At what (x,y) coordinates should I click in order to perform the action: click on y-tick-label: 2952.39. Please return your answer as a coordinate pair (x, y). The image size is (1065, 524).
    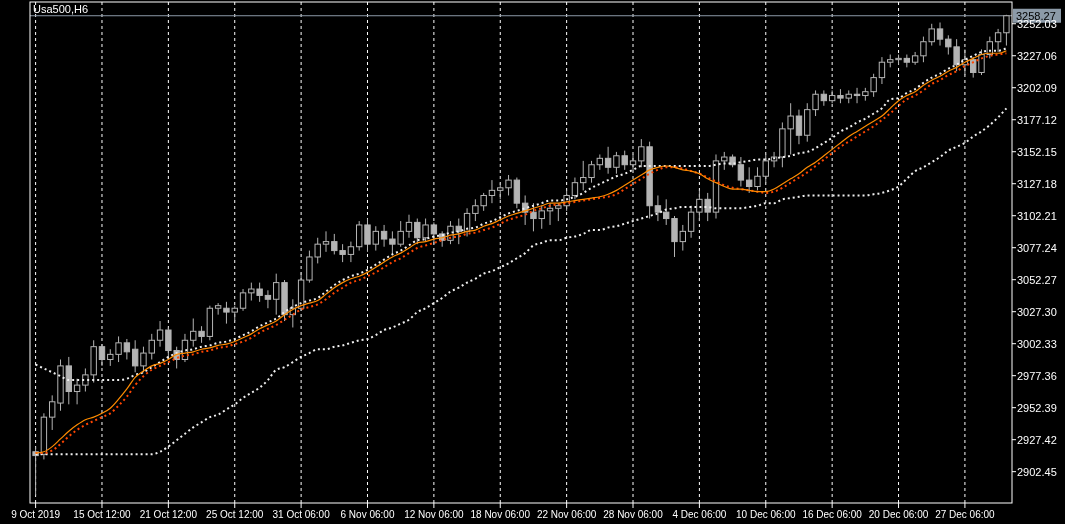
    Looking at the image, I should click on (1037, 407).